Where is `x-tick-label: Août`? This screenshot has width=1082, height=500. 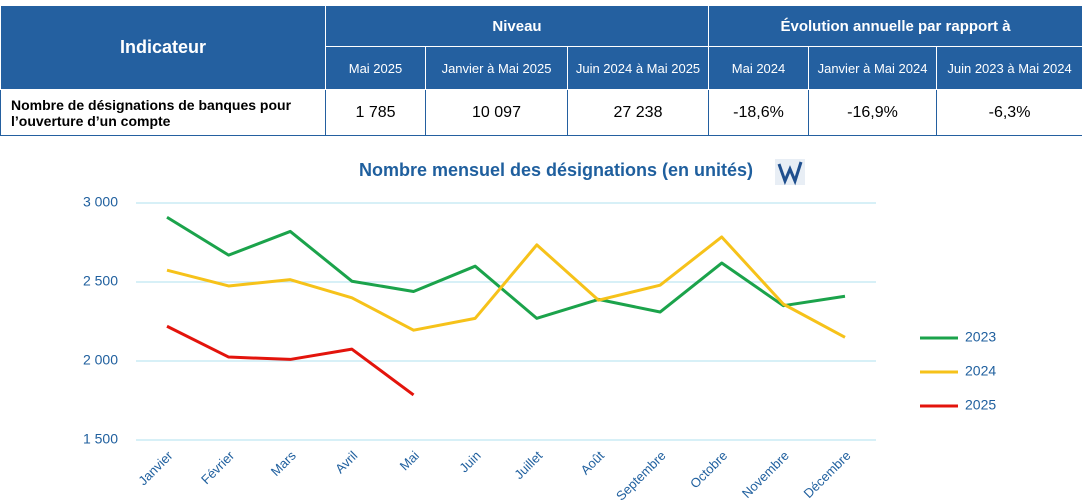 x-tick-label: Août is located at coordinates (592, 463).